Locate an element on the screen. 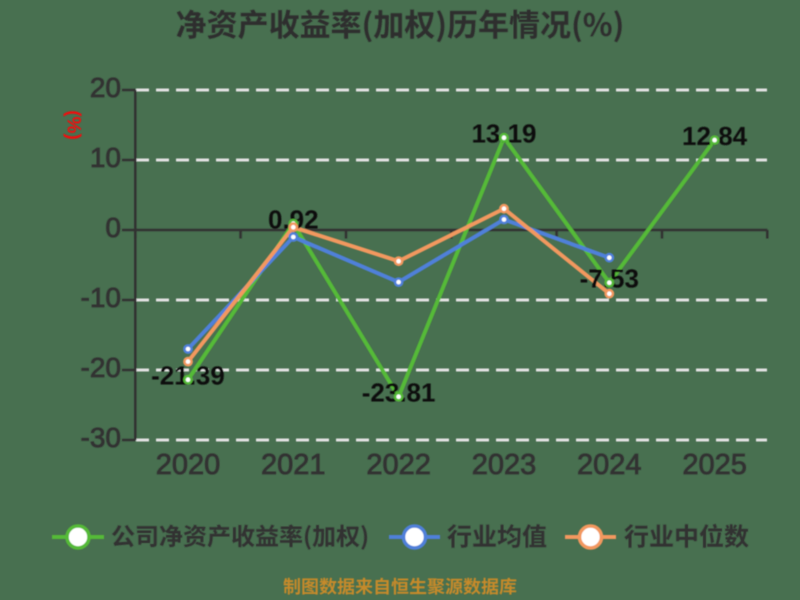 Image resolution: width=800 pixels, height=600 pixels. svg-text: -30 is located at coordinates (101, 437).